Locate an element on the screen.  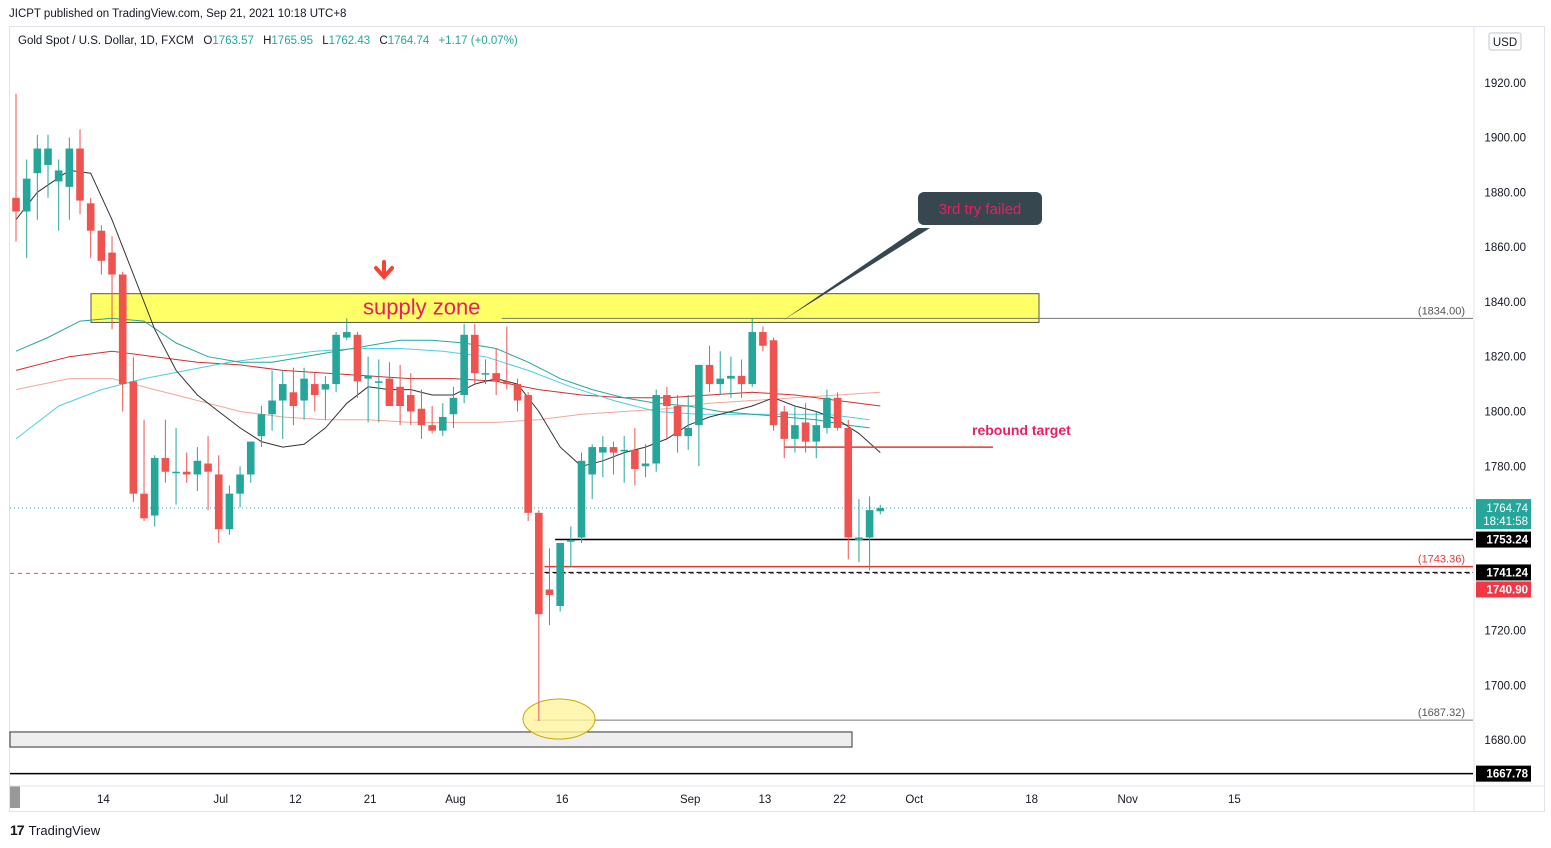
callout-box is located at coordinates (980, 208).